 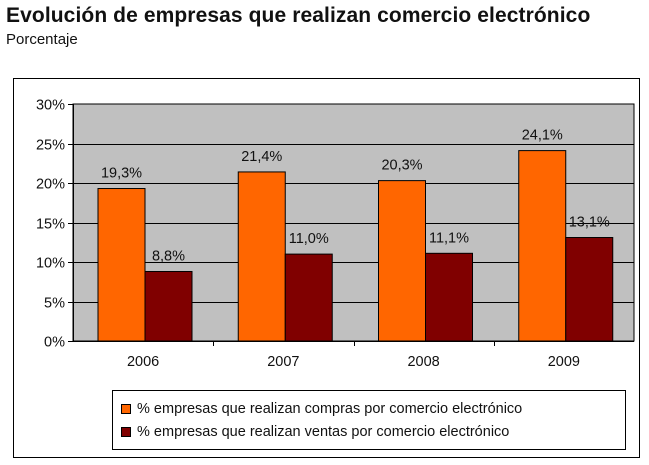 What do you see at coordinates (126, 409) in the screenshot?
I see `legend-swatch-compras` at bounding box center [126, 409].